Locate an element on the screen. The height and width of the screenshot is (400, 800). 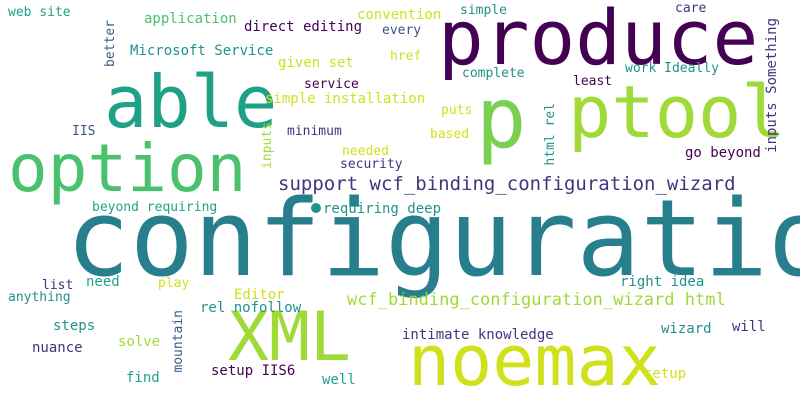
word-support-wcf-binding-configuration-wizard: support wcf_binding_configuration_wizard is located at coordinates (507, 184).